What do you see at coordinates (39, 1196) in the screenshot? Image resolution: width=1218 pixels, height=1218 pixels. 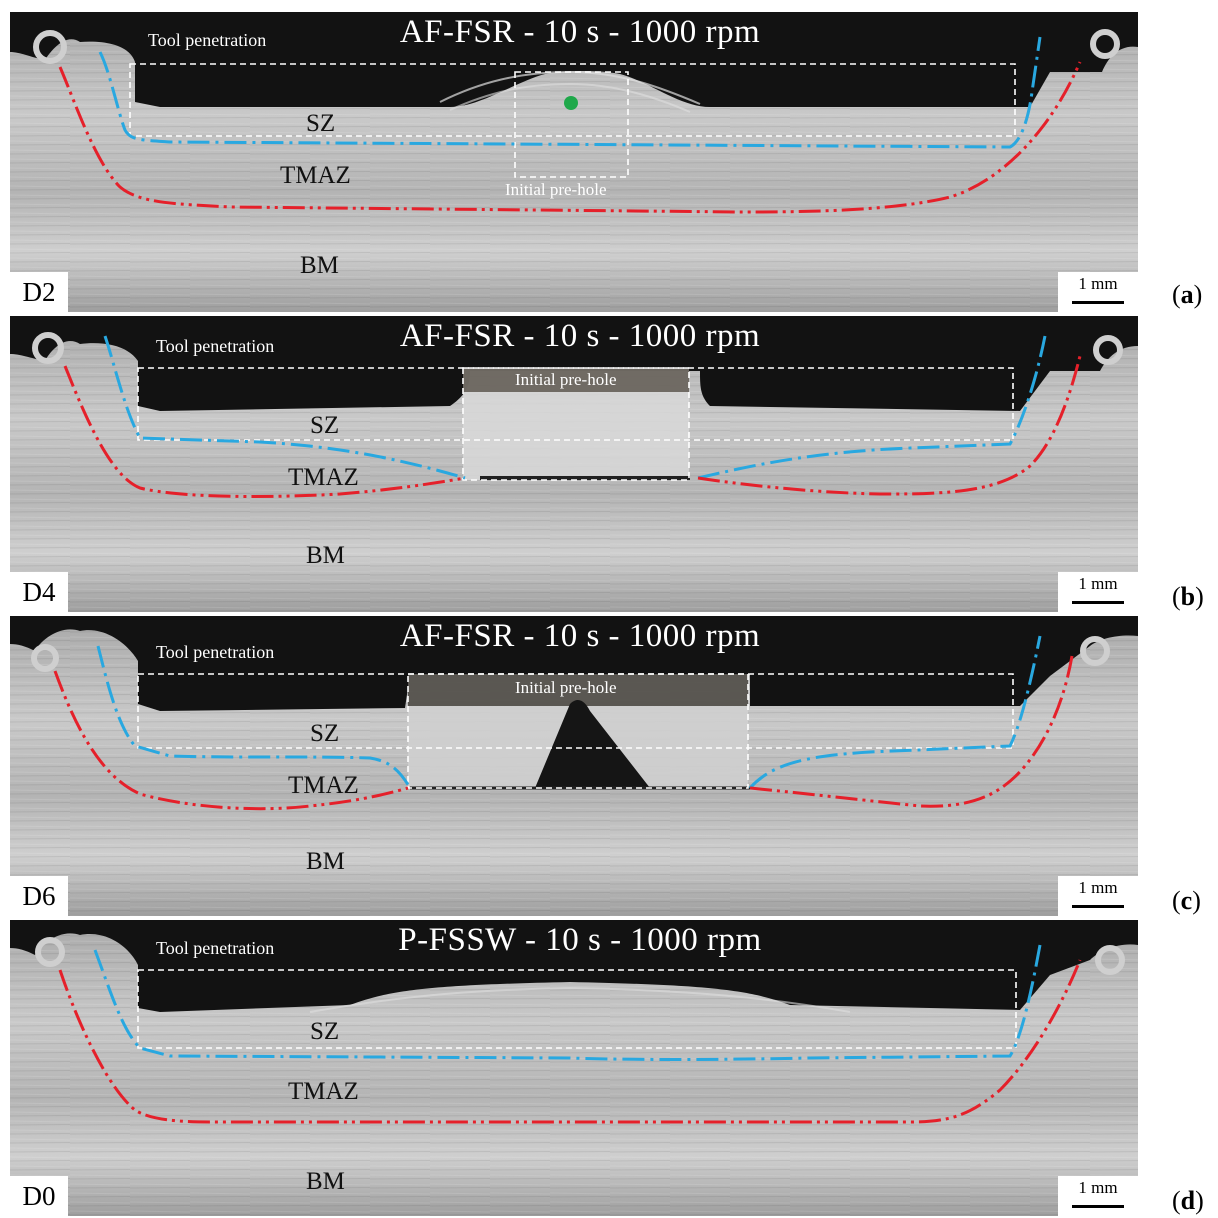 I see `specimen-id: D0` at bounding box center [39, 1196].